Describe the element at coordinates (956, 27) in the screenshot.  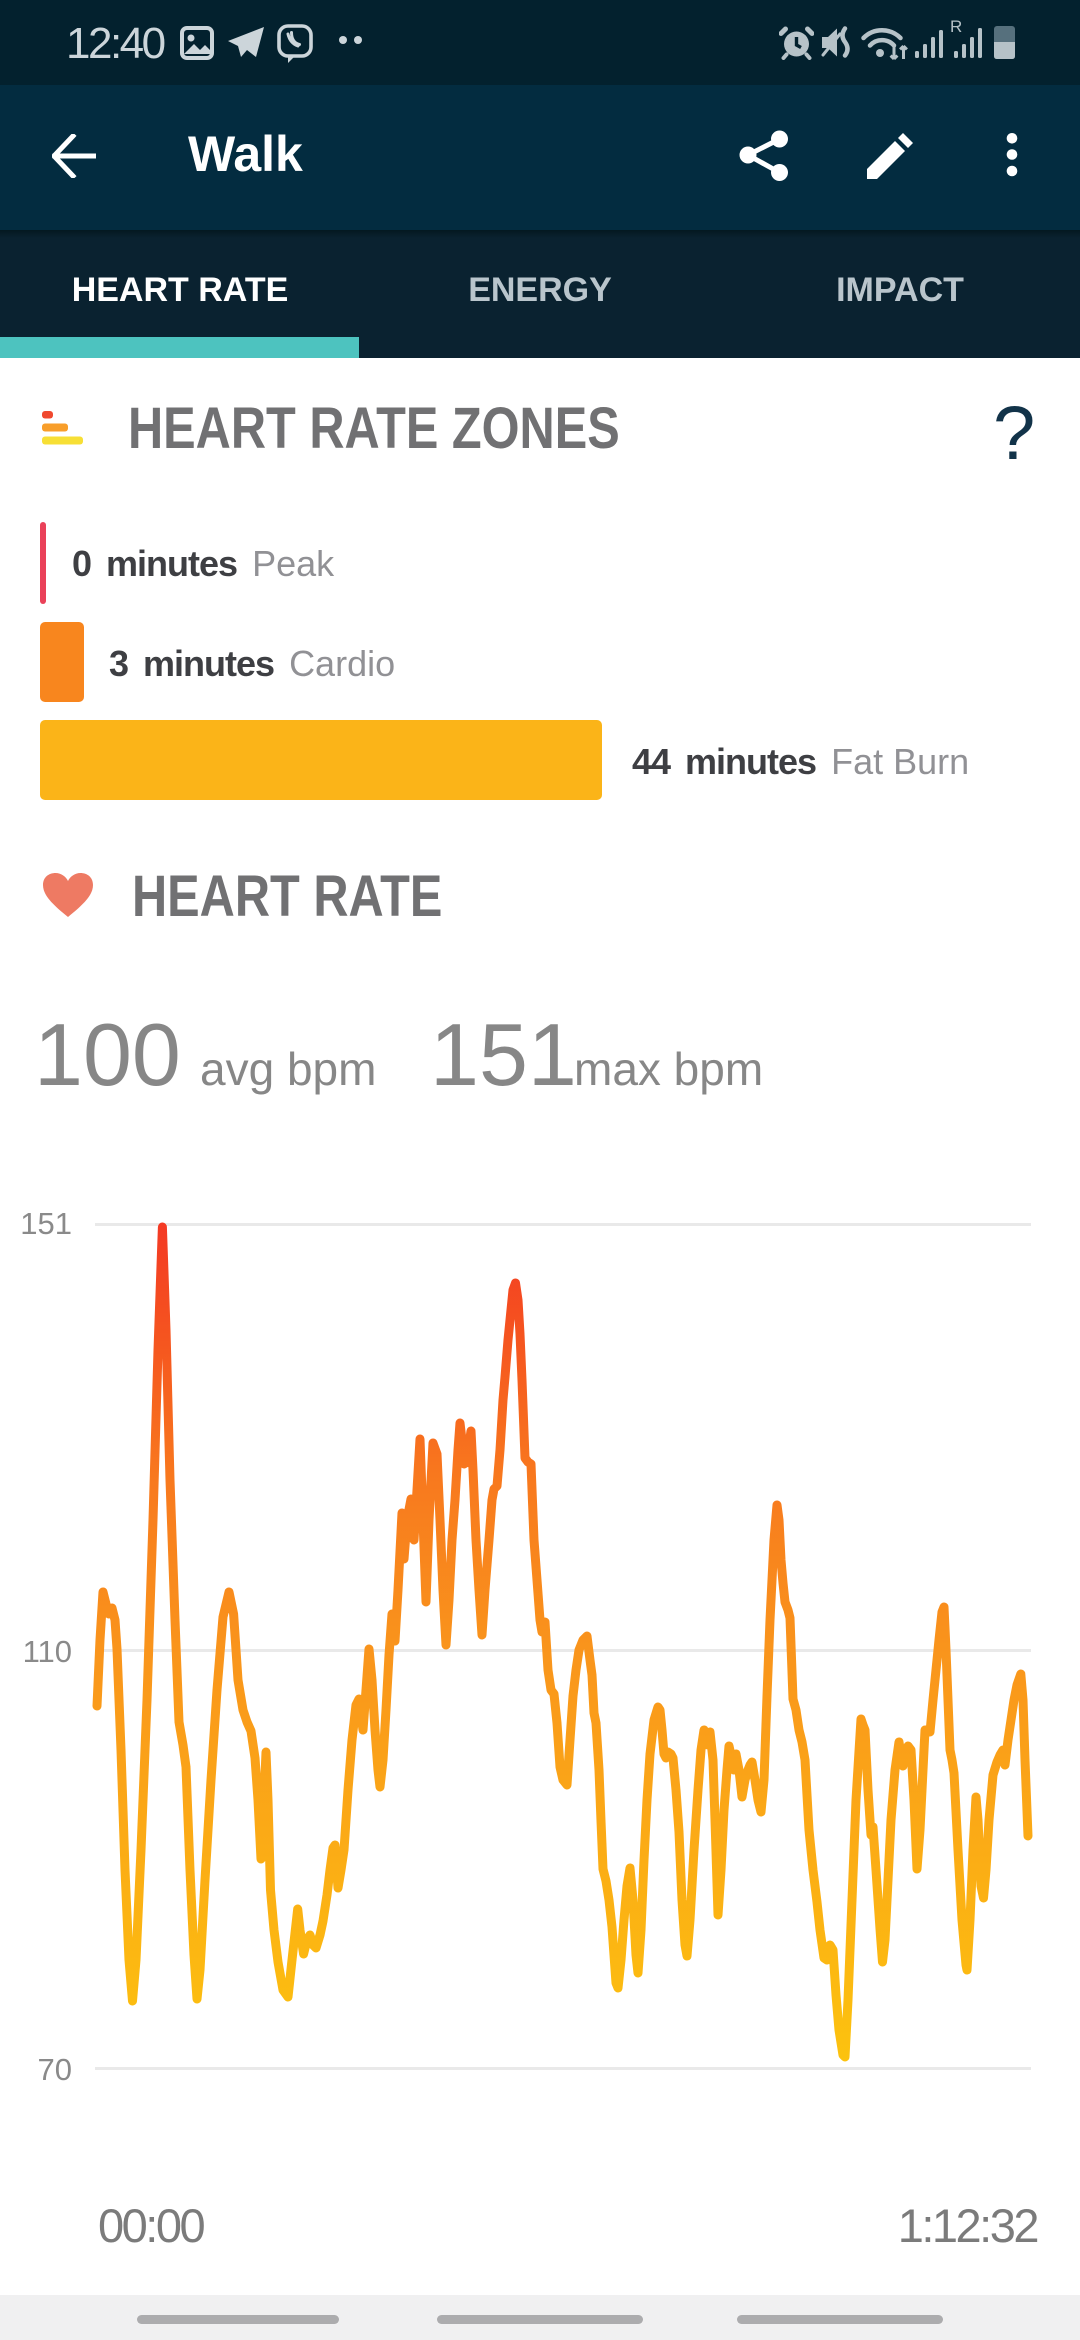
I see `svg-text: R` at that location.